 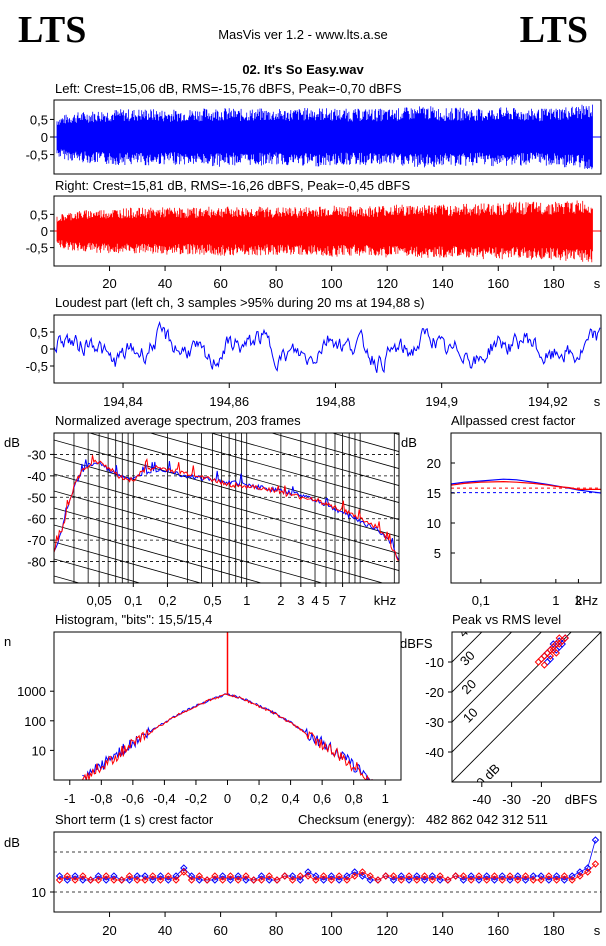 What do you see at coordinates (387, 283) in the screenshot?
I see `right-wave-xtick-label: 120` at bounding box center [387, 283].